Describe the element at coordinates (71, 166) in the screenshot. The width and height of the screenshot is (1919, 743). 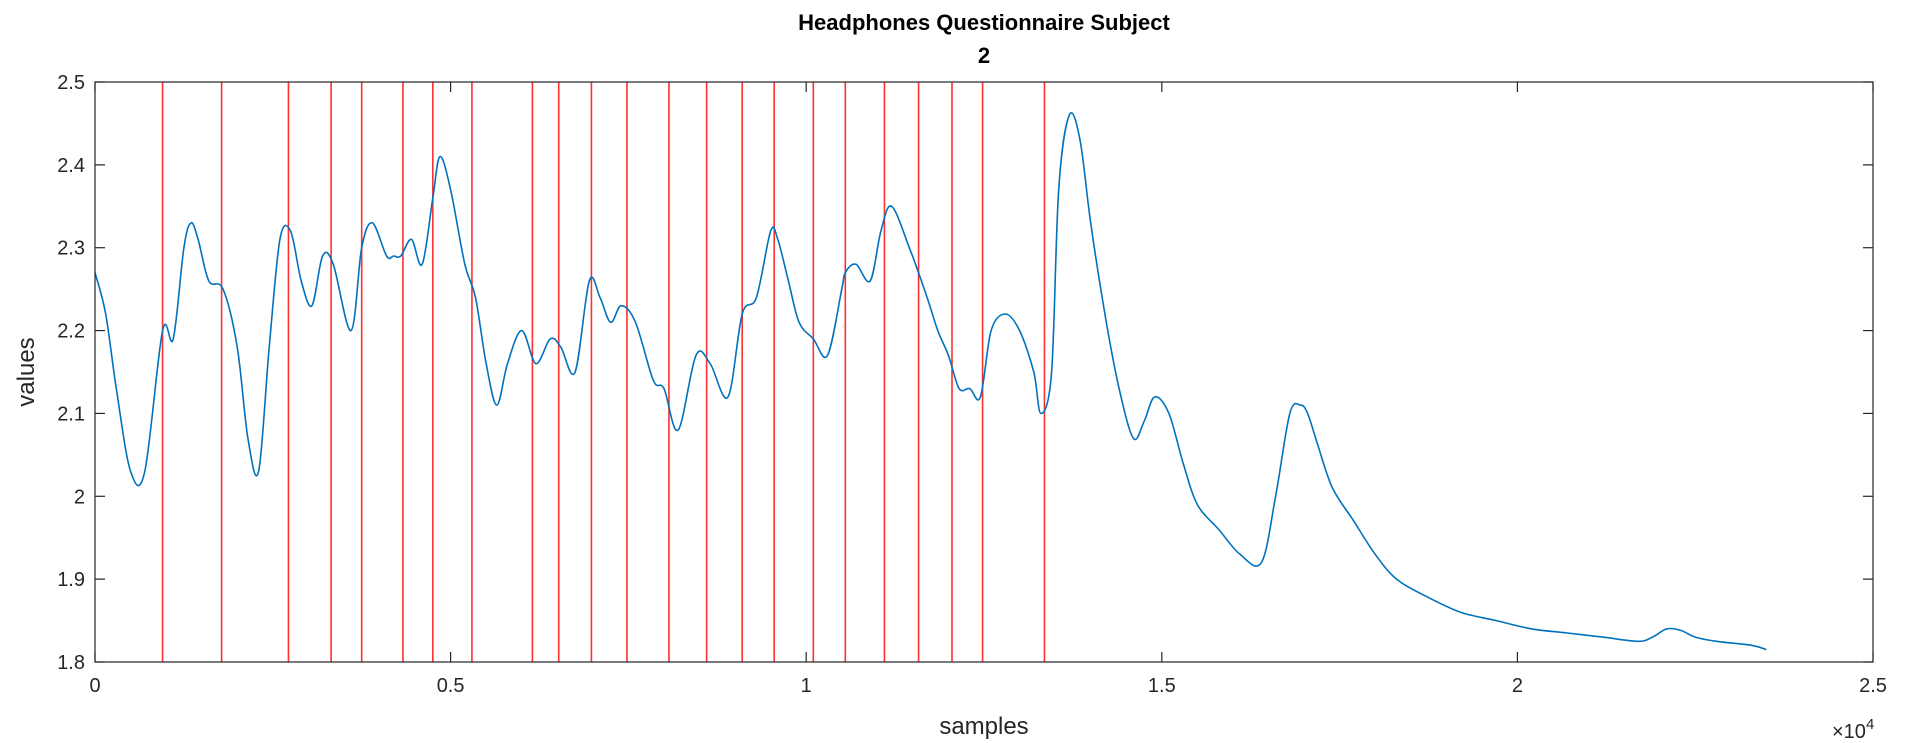
I see `y-tick-label: 2.4` at that location.